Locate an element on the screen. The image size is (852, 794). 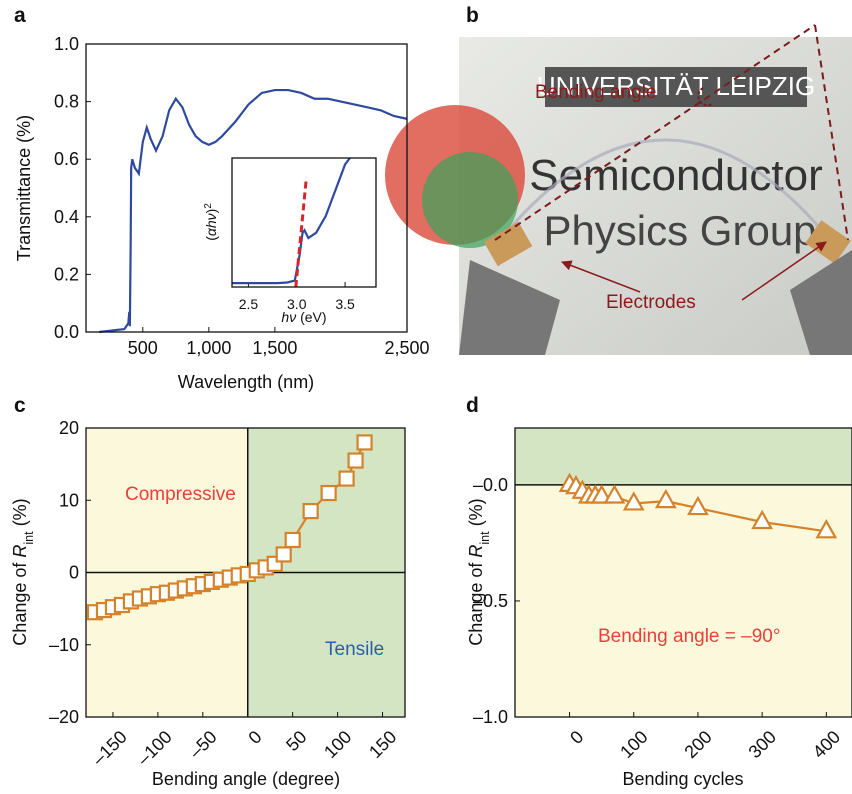
y-tick-label: 0 is located at coordinates (74, 573).